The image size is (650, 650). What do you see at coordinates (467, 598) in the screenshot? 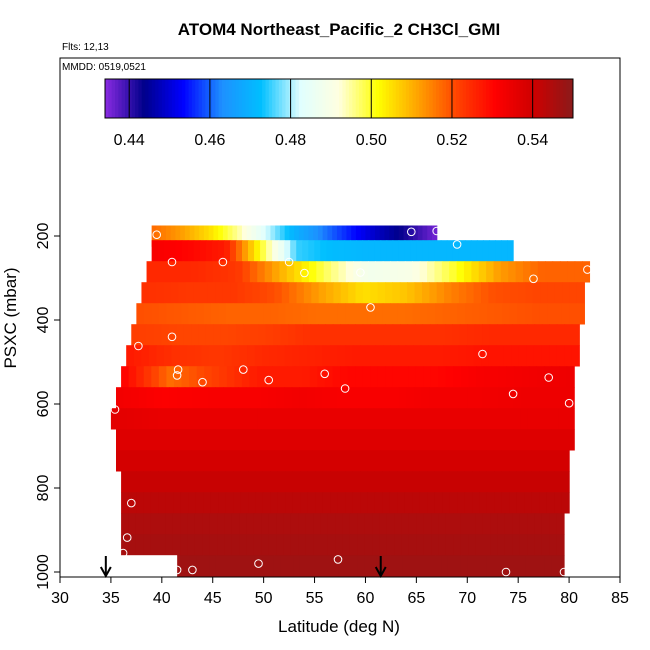
I see `x-tick-label: 70` at bounding box center [467, 598].